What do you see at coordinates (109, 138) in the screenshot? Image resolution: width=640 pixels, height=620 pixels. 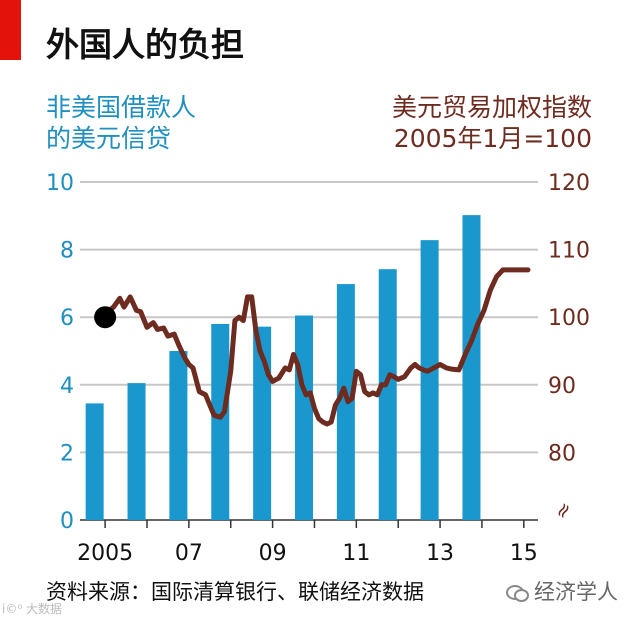 I see `left-axis-label-line-2: 的美元信贷` at bounding box center [109, 138].